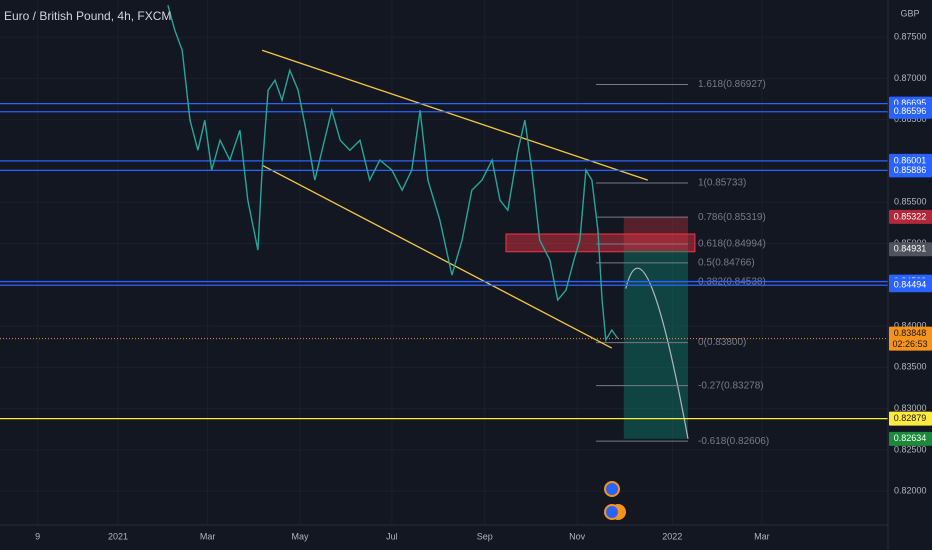 This screenshot has height=550, width=932. Describe the element at coordinates (733, 441) in the screenshot. I see `fib-label: -0.618(0.82606)` at that location.